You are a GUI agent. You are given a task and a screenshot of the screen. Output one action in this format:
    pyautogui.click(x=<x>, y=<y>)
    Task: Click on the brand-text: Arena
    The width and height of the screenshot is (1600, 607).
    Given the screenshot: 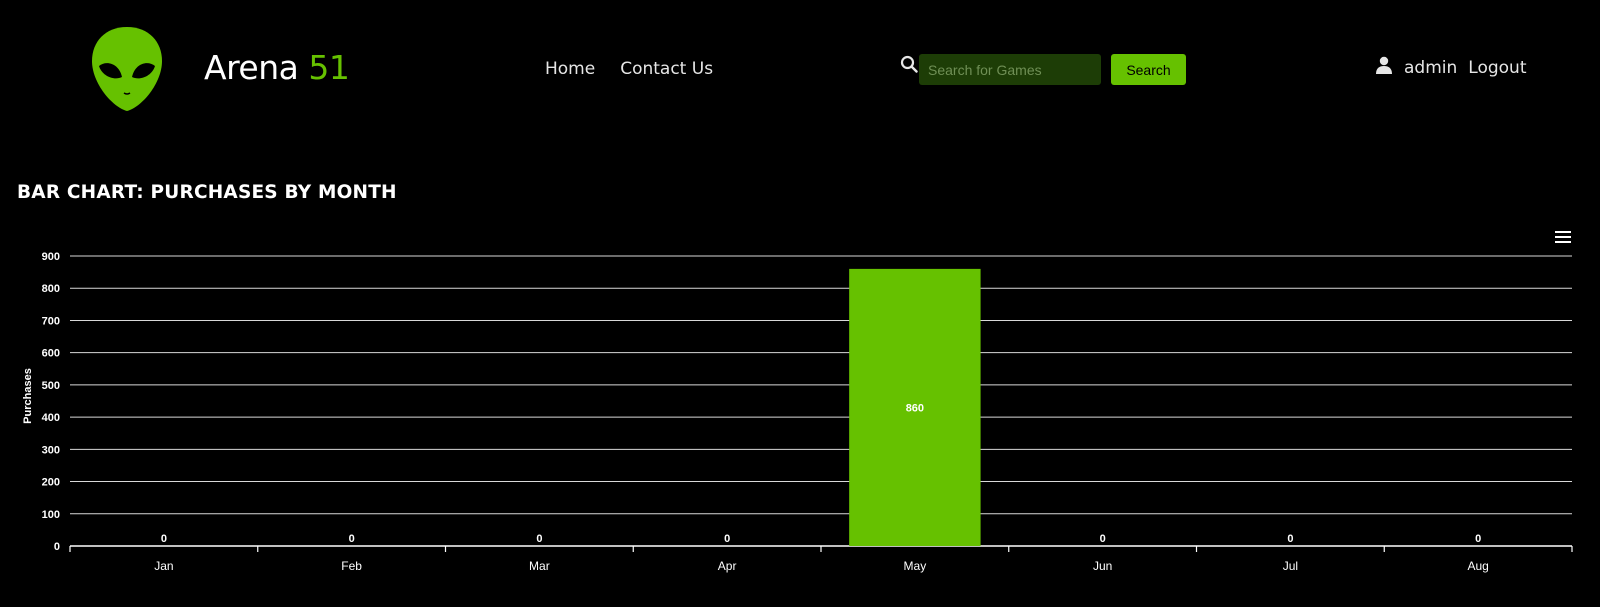 What is the action you would take?
    pyautogui.click(x=251, y=67)
    